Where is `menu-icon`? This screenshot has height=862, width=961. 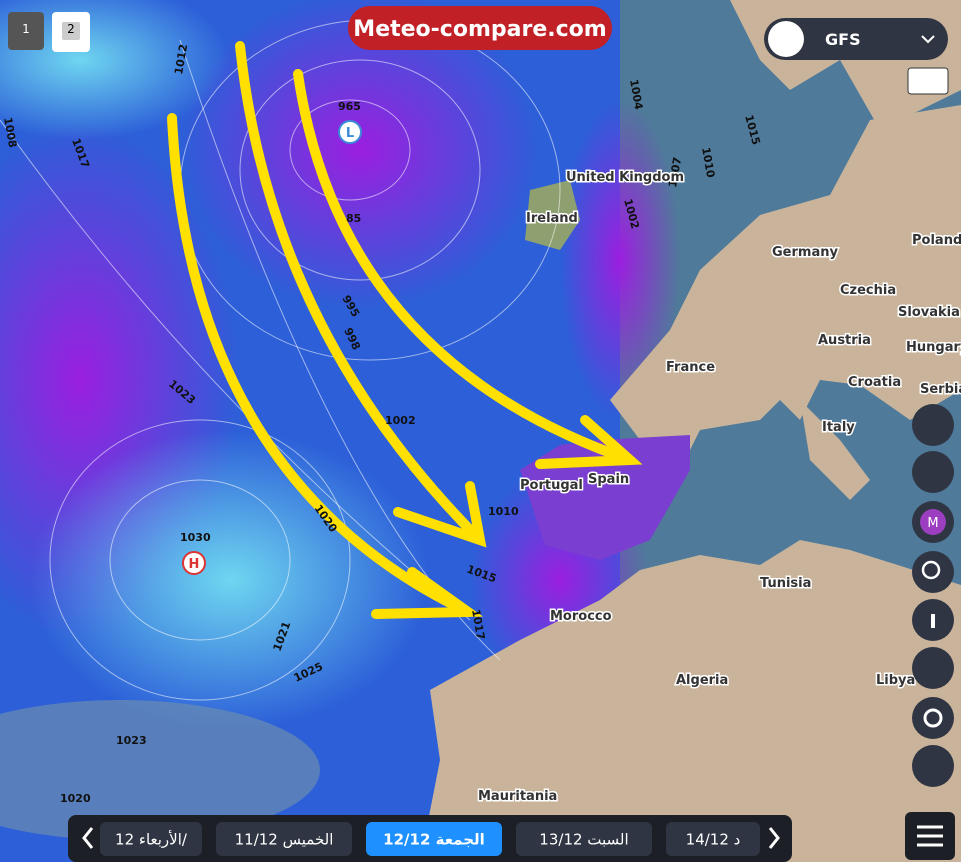
menu-icon is located at coordinates (930, 836).